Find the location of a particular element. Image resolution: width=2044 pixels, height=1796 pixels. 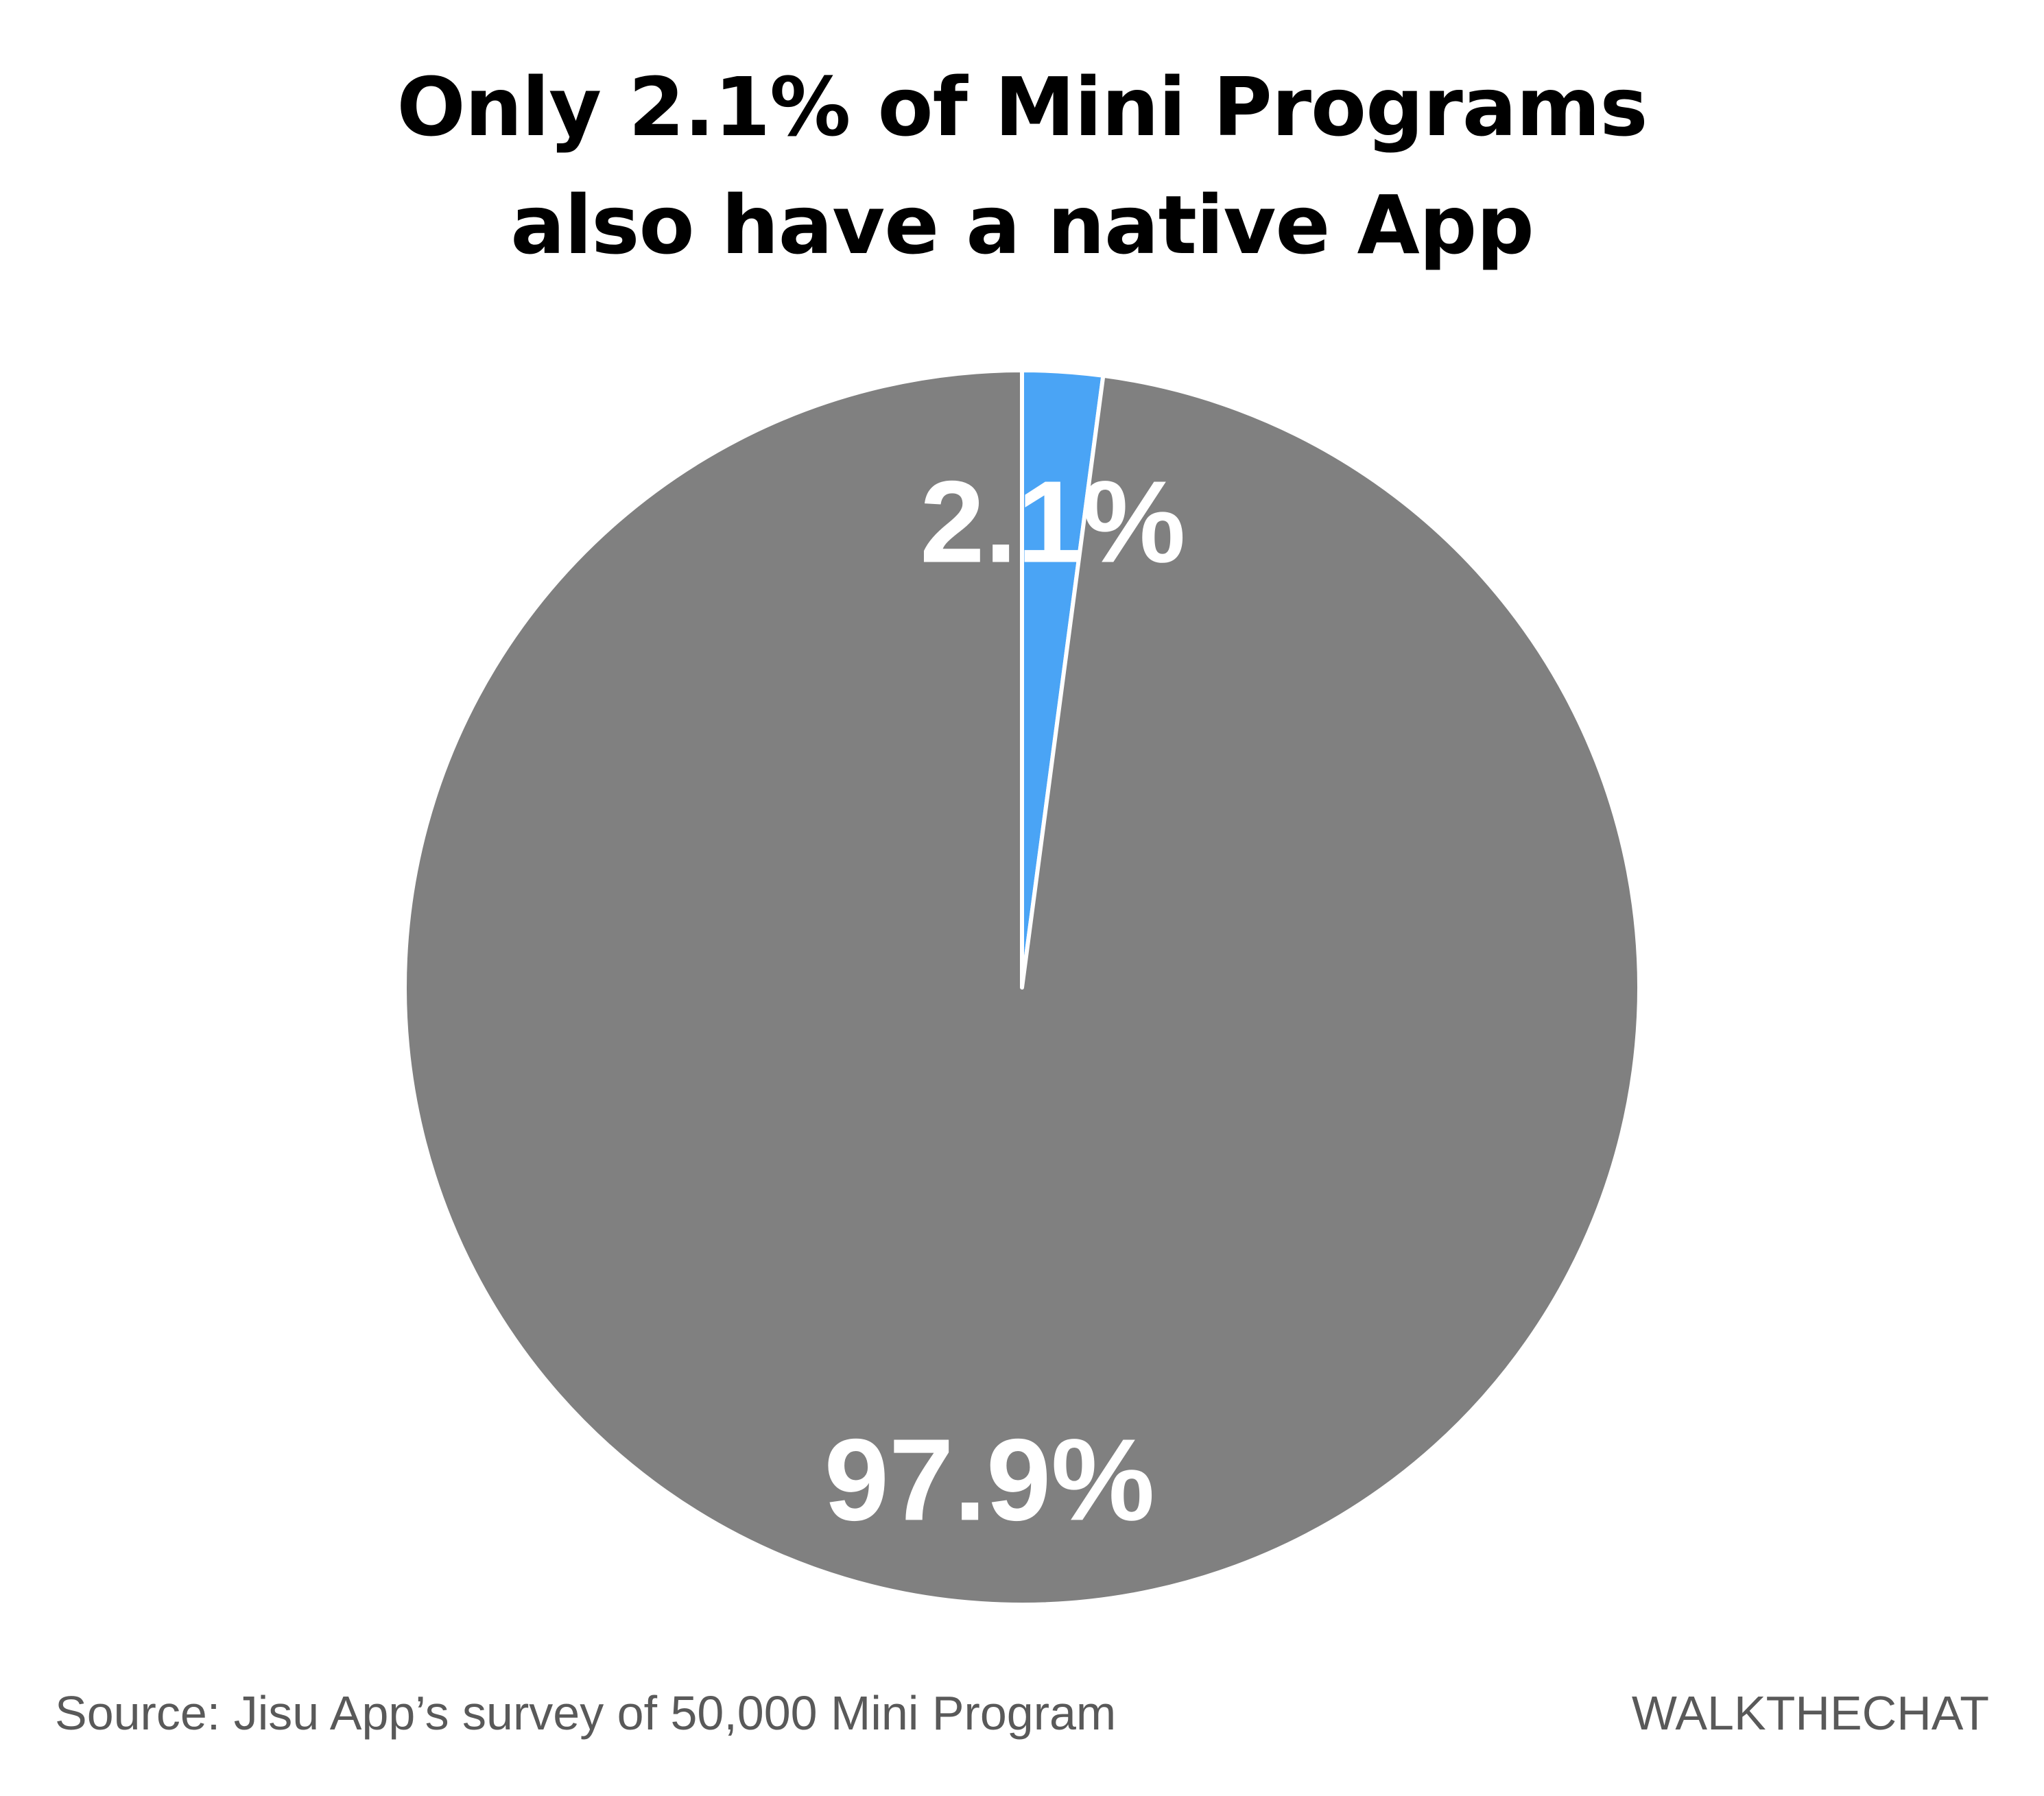

chart-title-line-1: Only 2.1% of Mini Programs is located at coordinates (1022, 107).